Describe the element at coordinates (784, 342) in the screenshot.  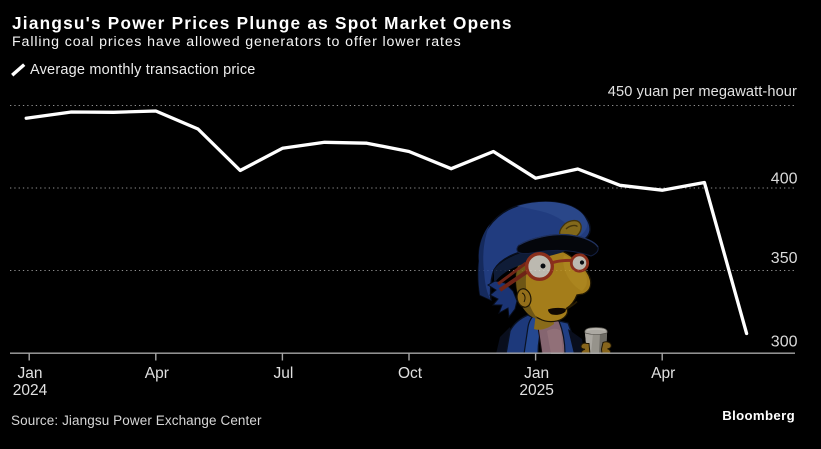
I see `svg-text: 300` at that location.